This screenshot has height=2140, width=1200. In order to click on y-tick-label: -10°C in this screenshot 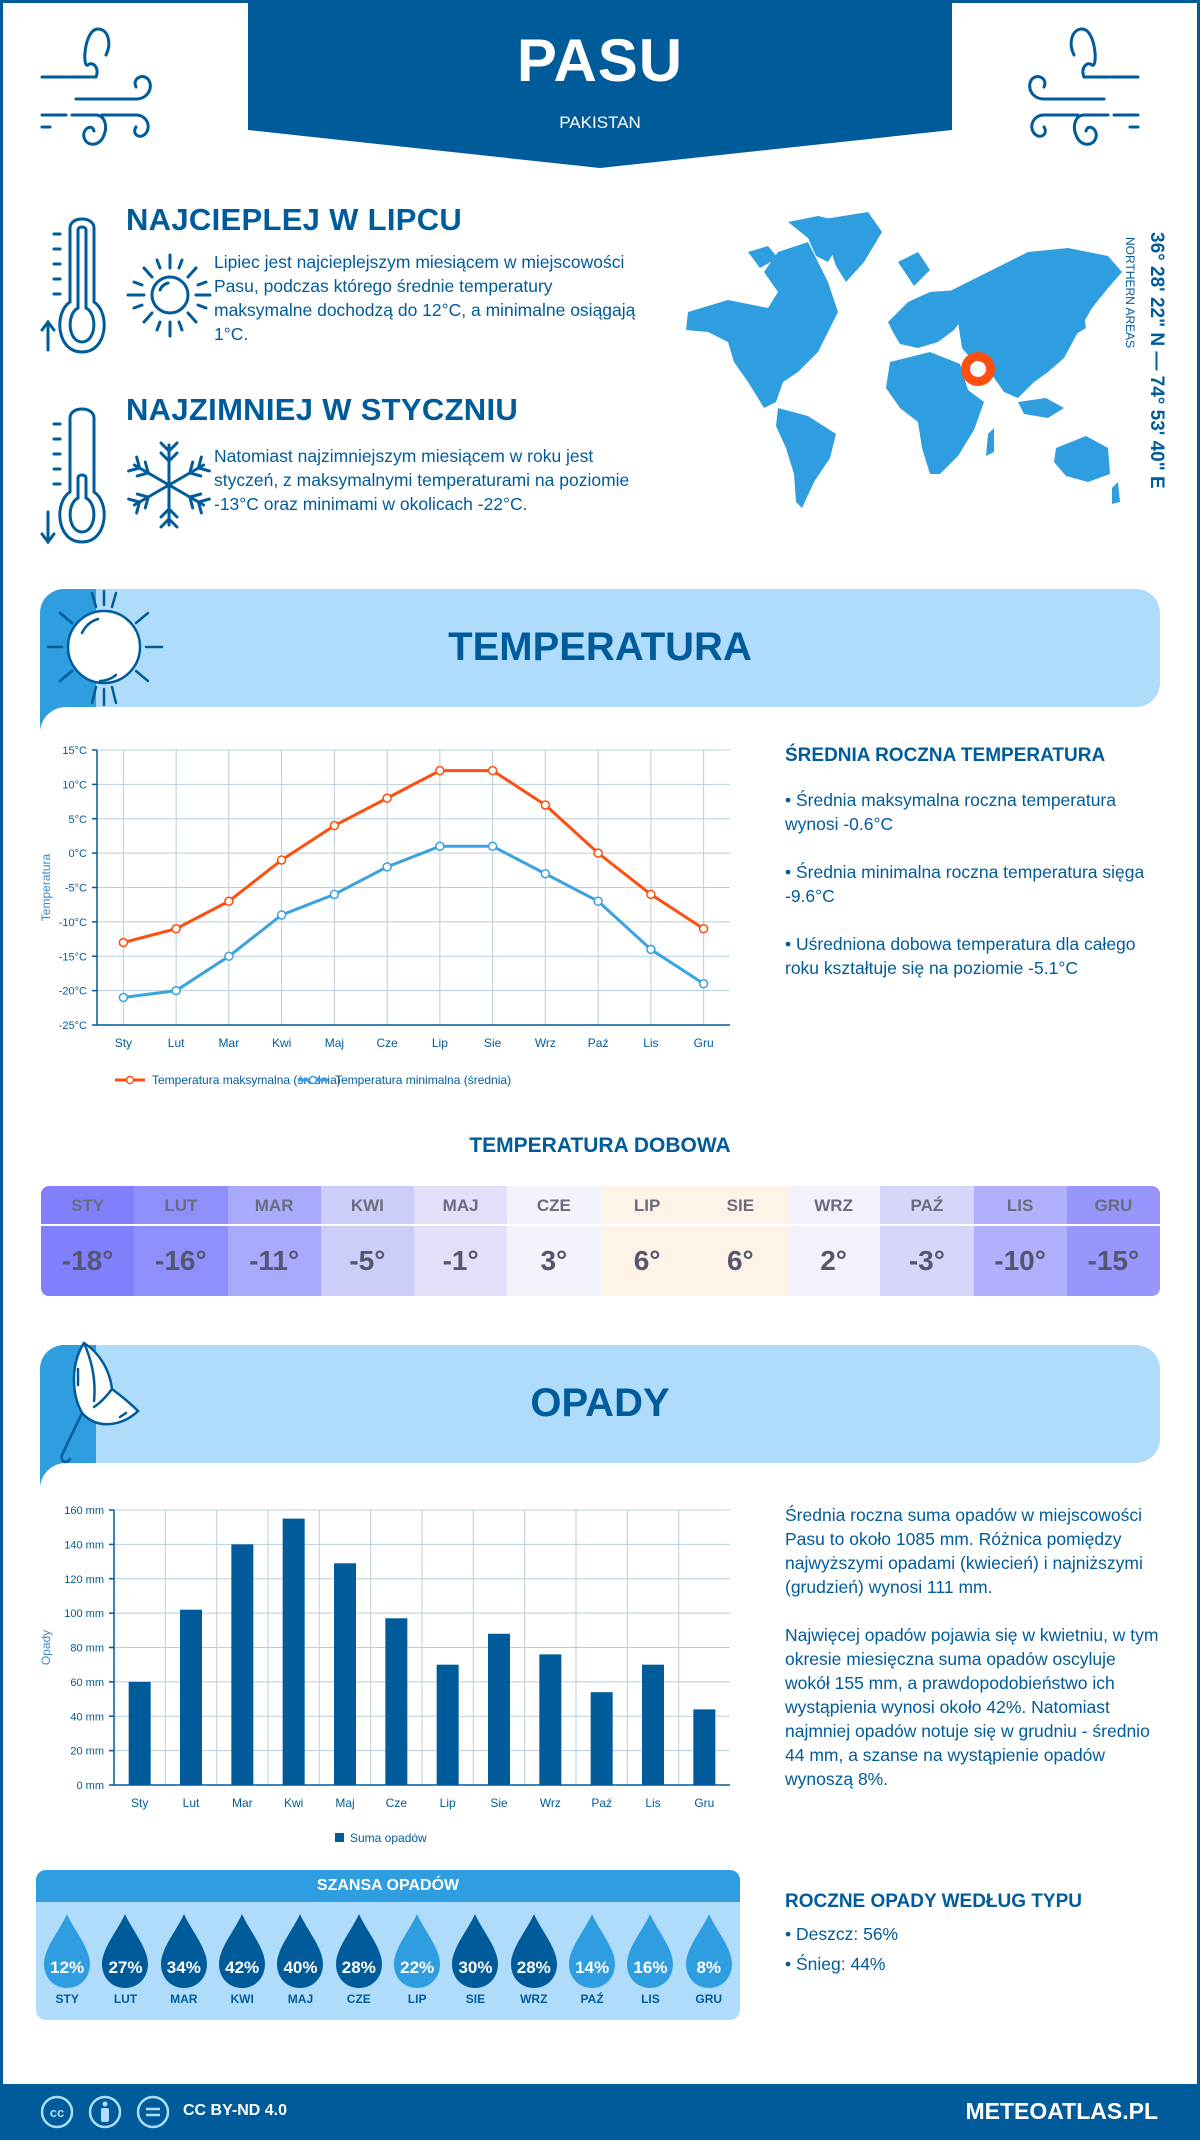, I will do `click(73, 923)`.